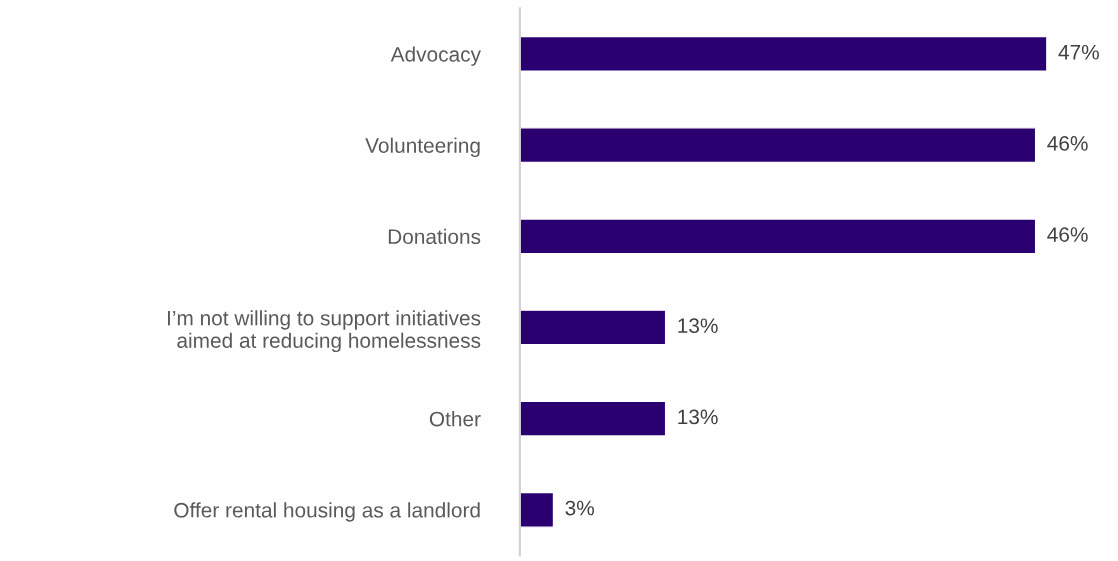 This screenshot has height=561, width=1118. Describe the element at coordinates (435, 56) in the screenshot. I see `y-tick-label: Advocacy` at that location.